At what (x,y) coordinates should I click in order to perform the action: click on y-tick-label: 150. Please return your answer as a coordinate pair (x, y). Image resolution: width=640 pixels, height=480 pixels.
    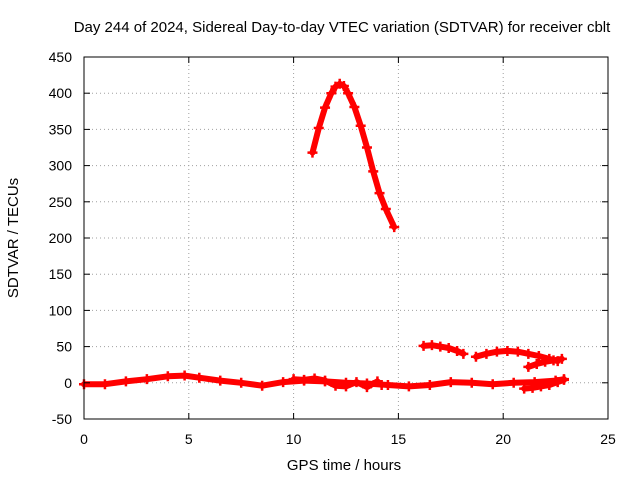
    Looking at the image, I should click on (61, 274).